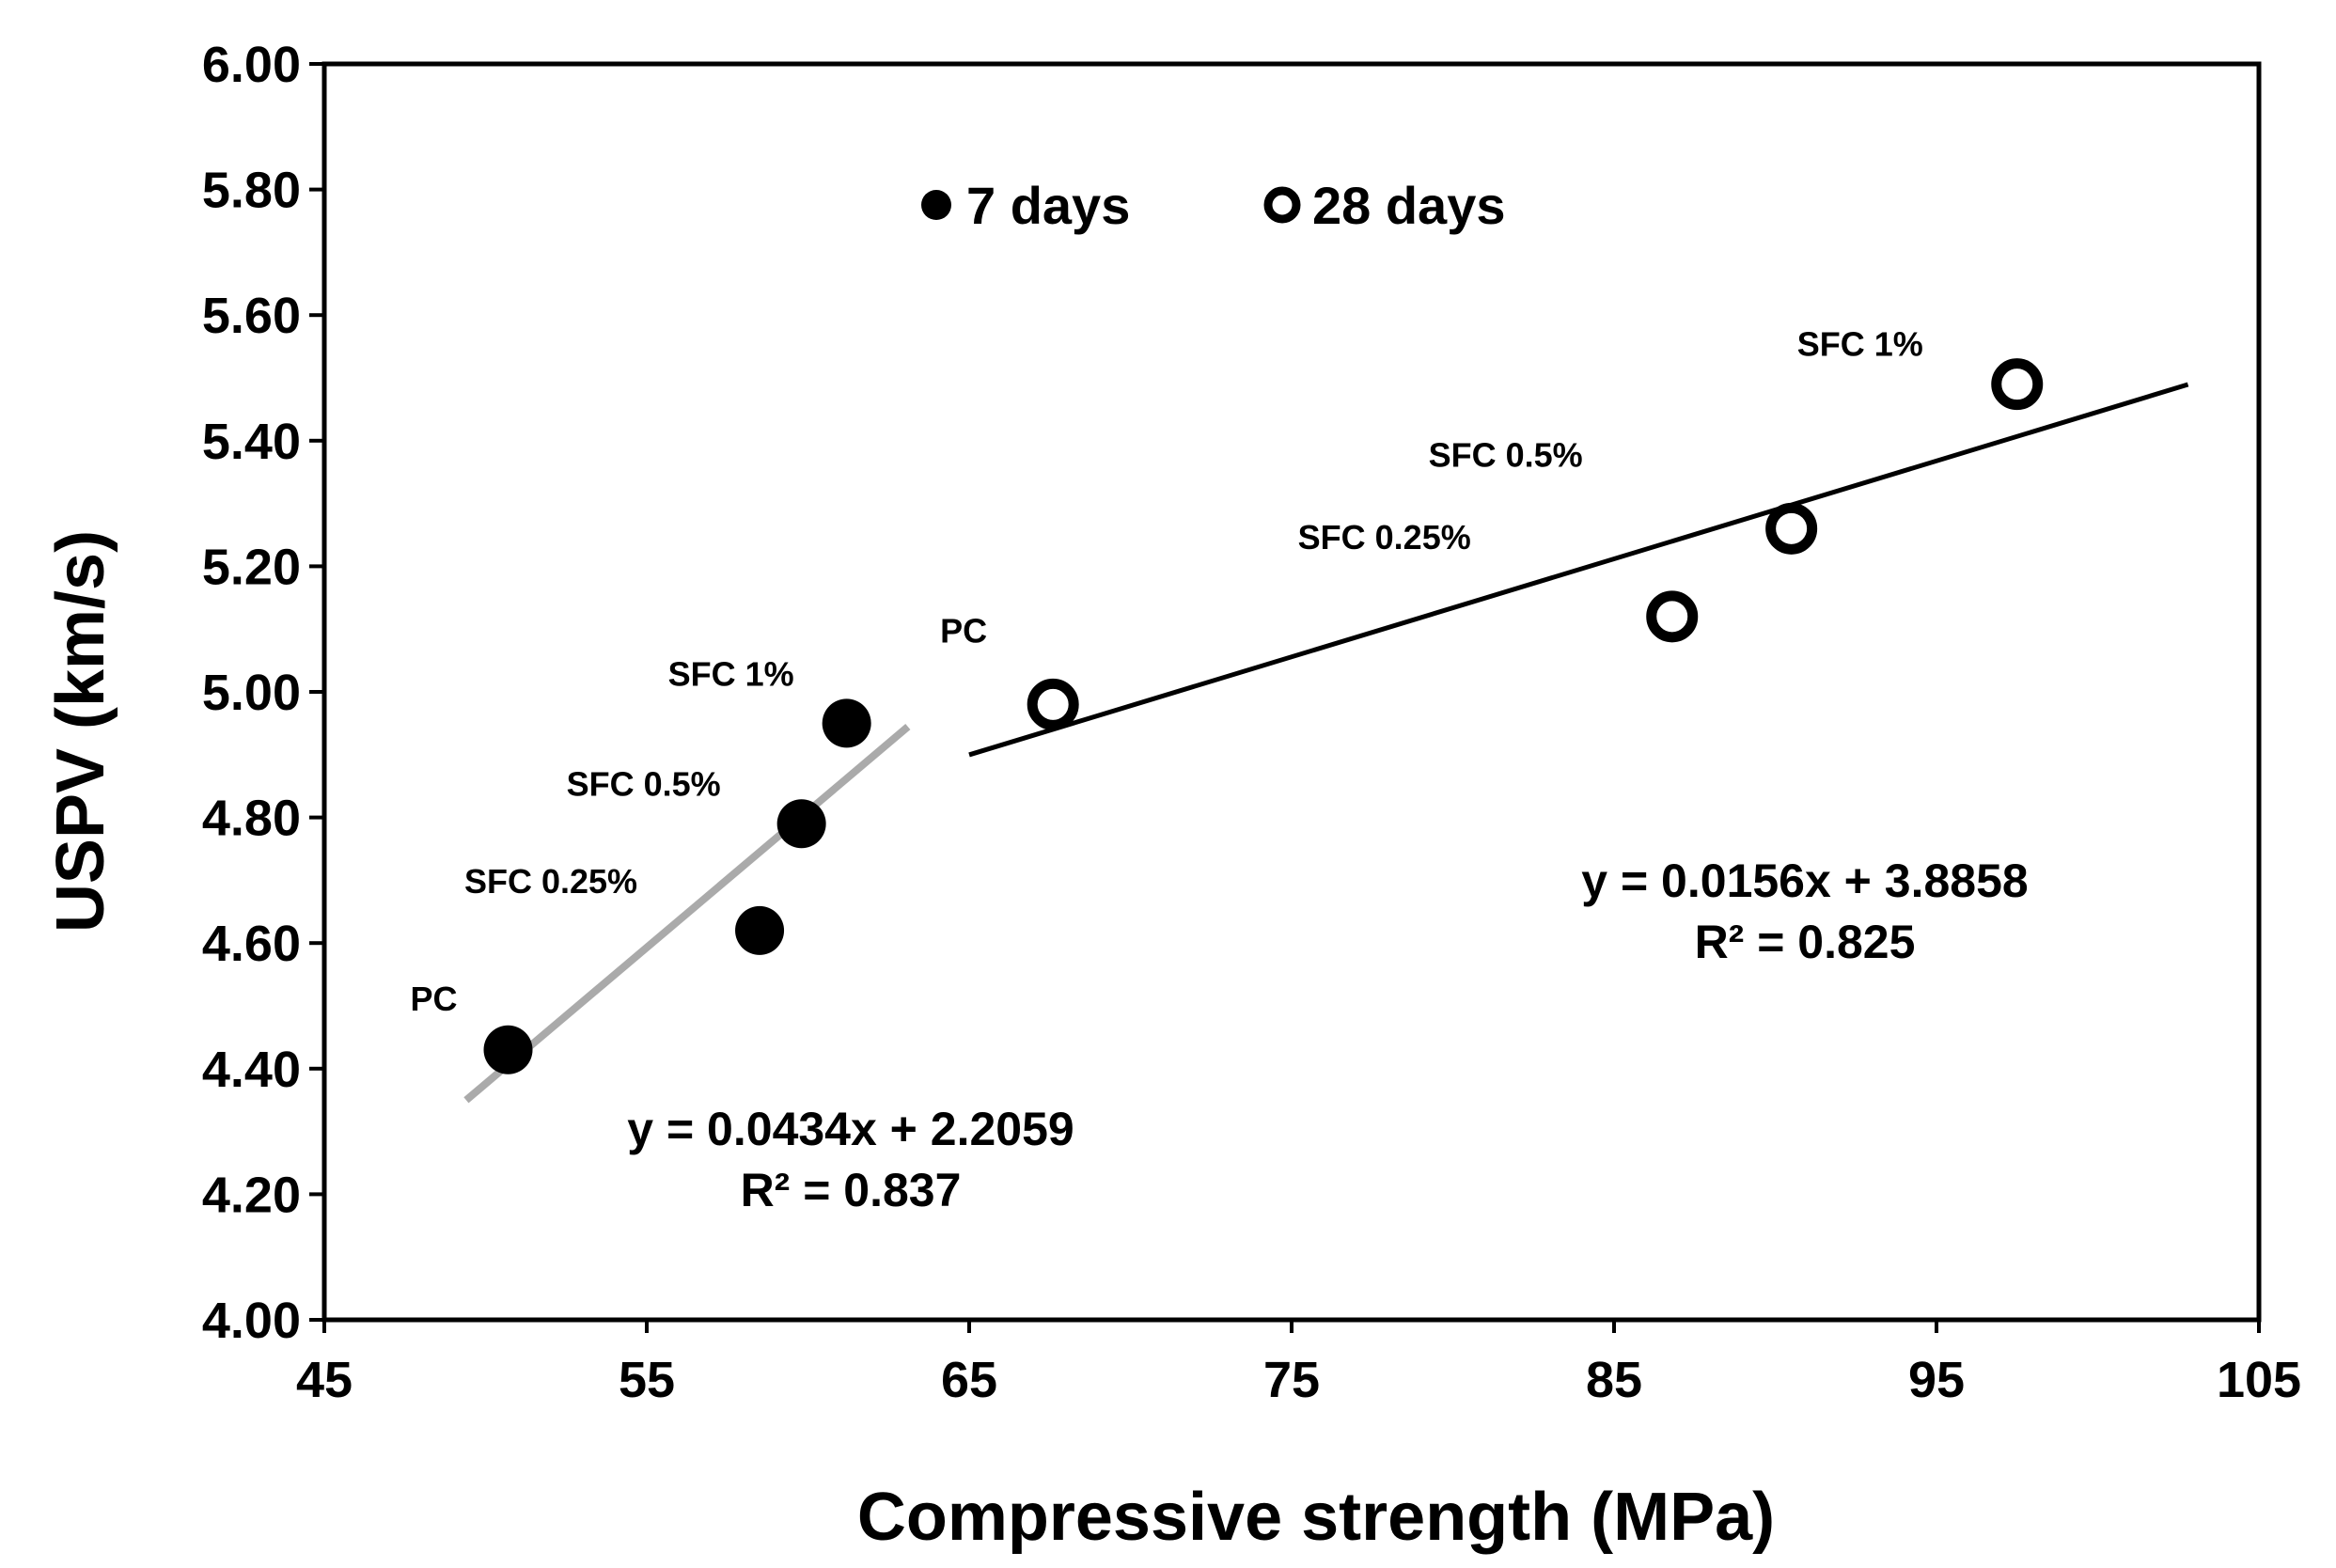  Describe the element at coordinates (1048, 205) in the screenshot. I see `legend-label: 7 days` at that location.